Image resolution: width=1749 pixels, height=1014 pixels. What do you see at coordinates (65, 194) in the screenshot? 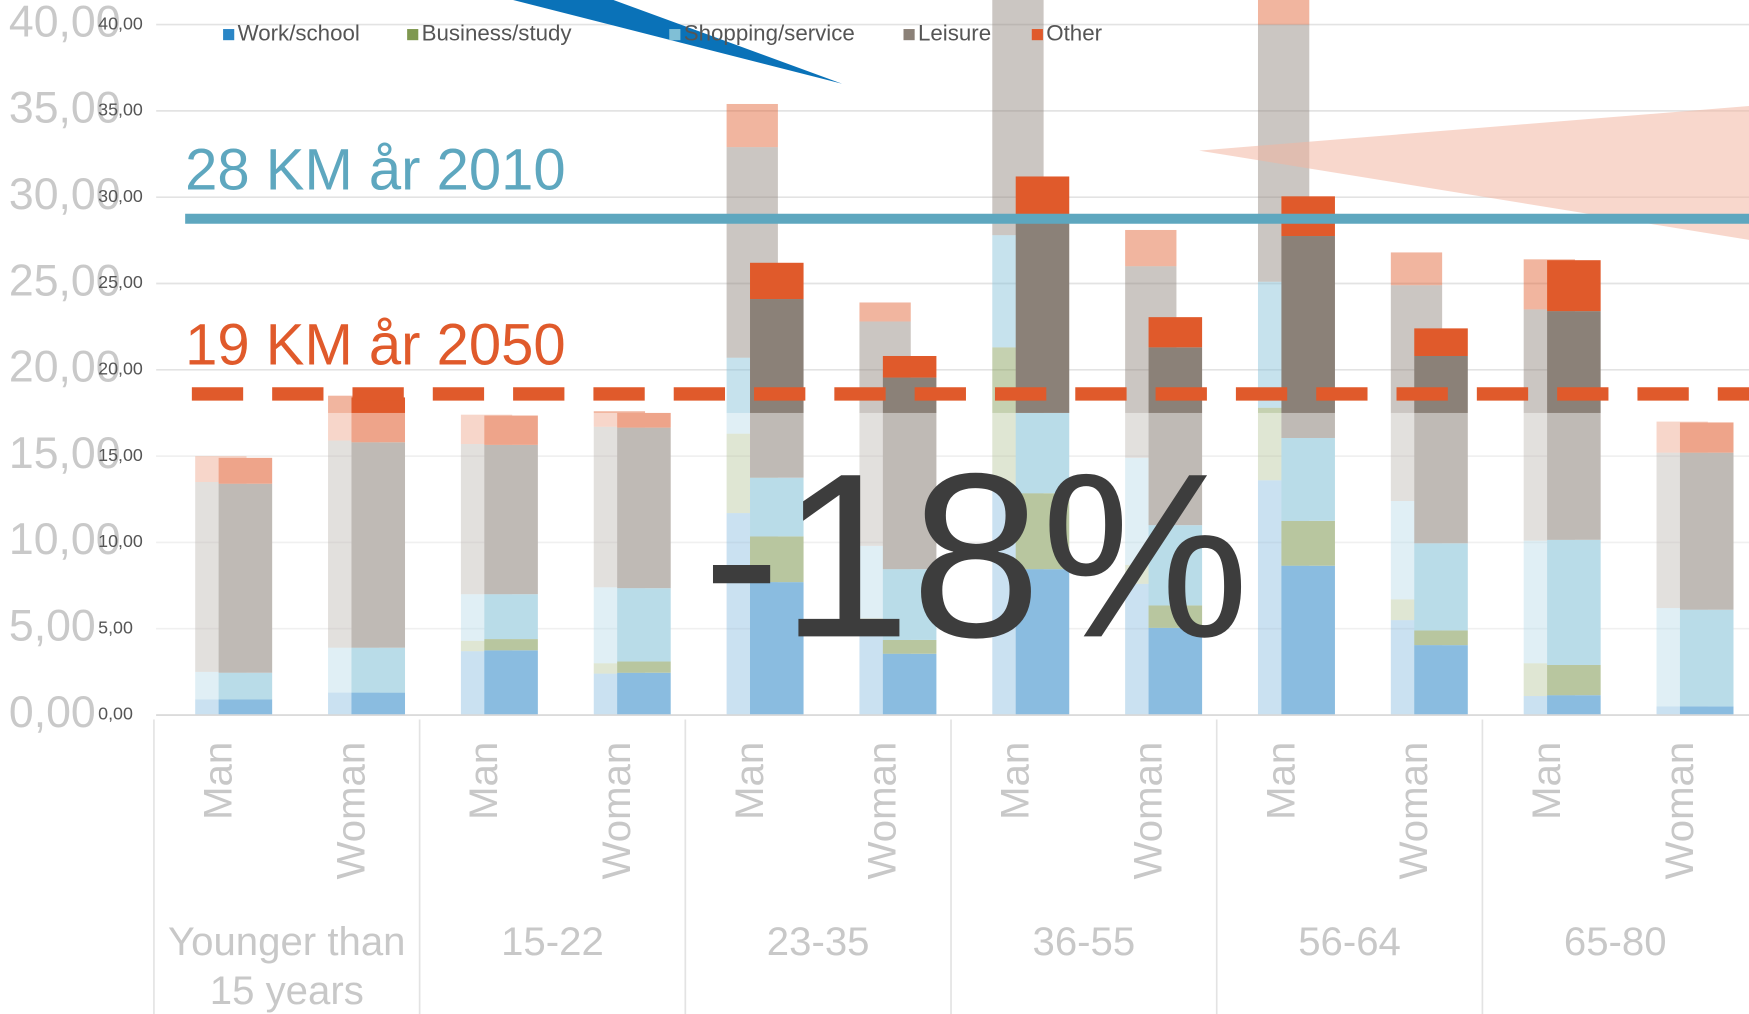
I see `bg-y-tick-label: 30,00` at bounding box center [65, 194].